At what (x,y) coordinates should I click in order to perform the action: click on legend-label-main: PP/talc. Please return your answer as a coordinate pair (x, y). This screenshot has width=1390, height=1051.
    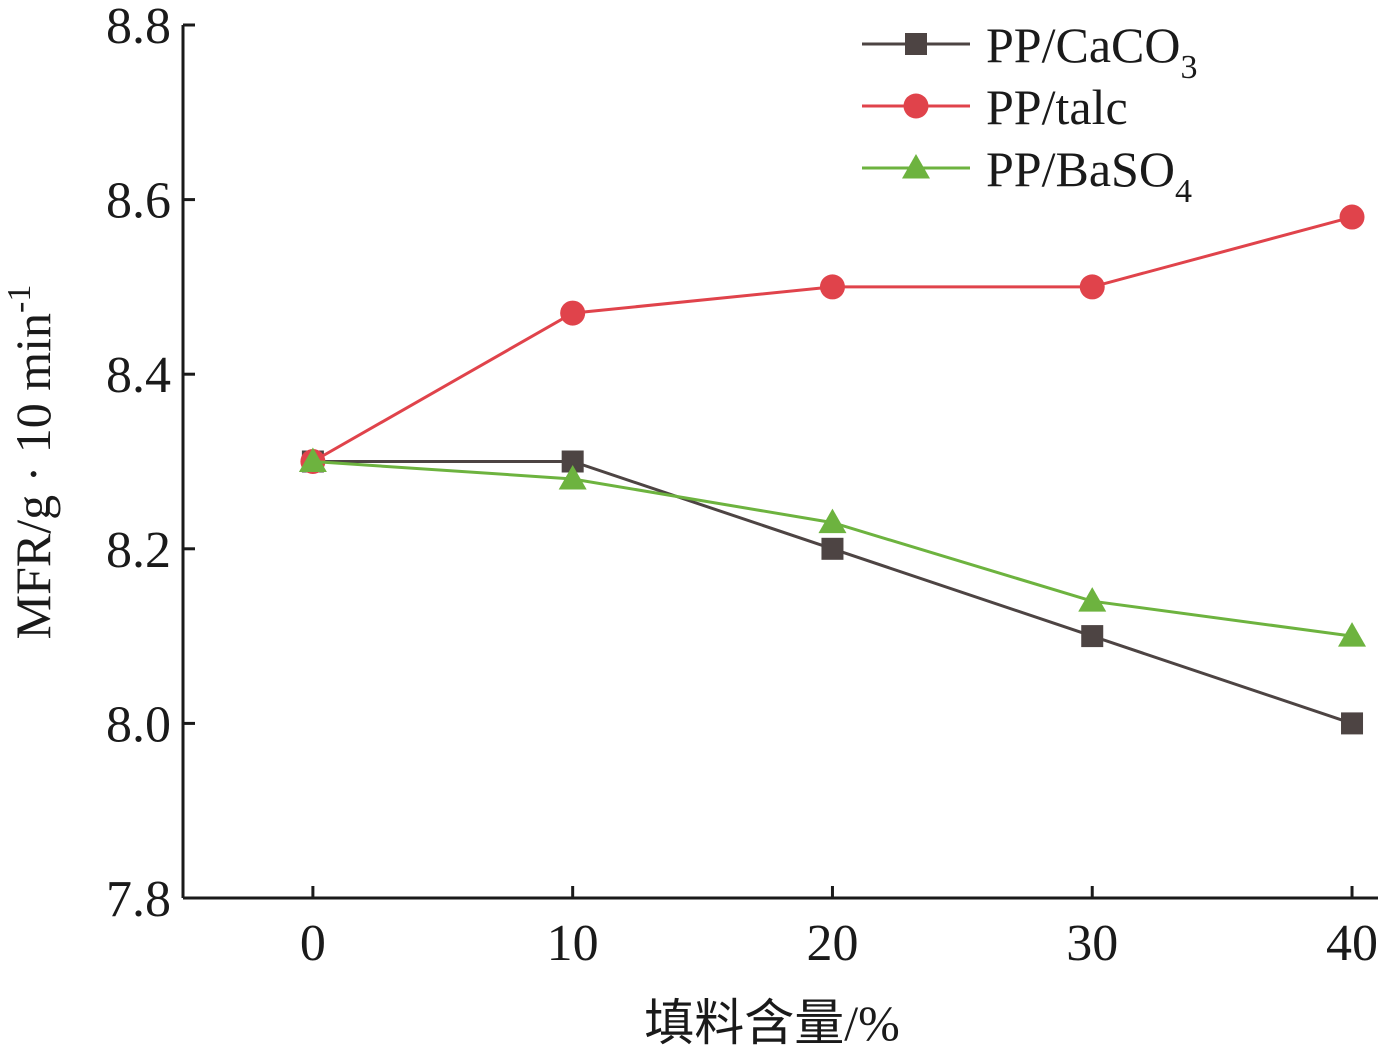
    Looking at the image, I should click on (1057, 107).